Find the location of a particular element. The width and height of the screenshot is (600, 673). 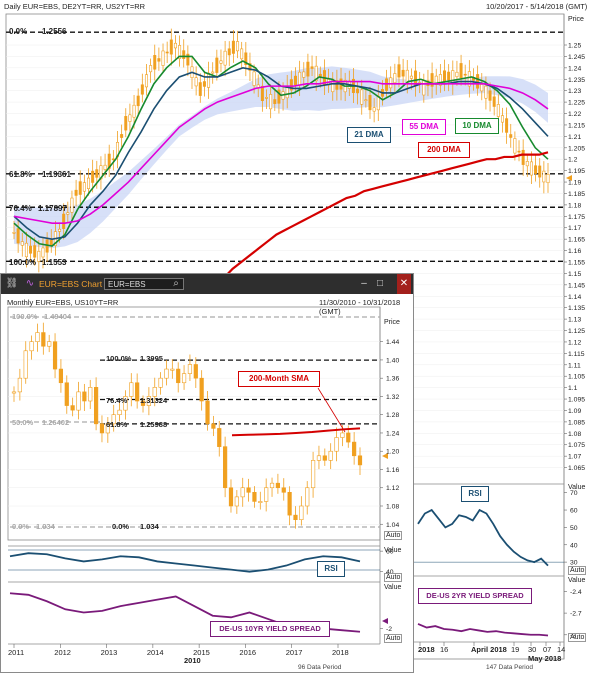

main-y-tick-label: 1.18 is located at coordinates (574, 205).